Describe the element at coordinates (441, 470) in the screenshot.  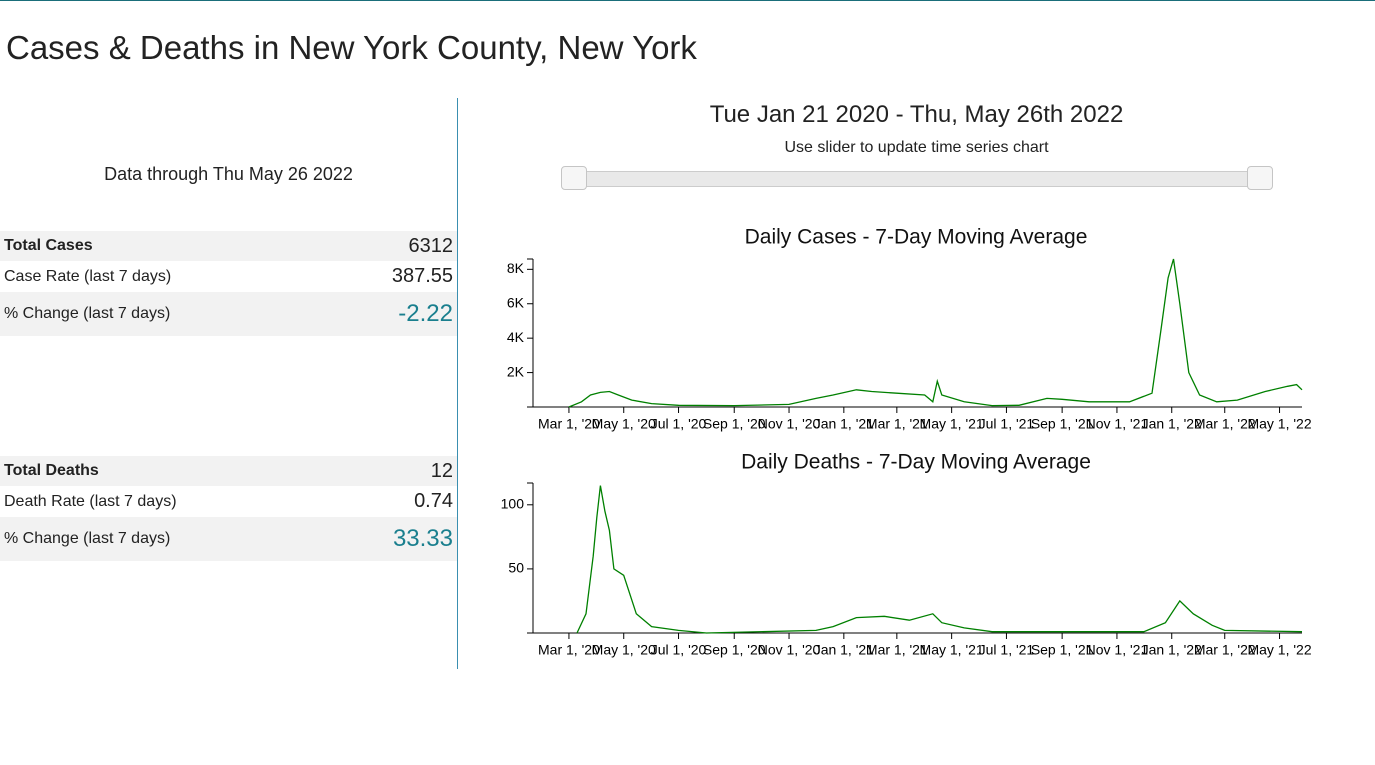
I see `row-value: 12` at that location.